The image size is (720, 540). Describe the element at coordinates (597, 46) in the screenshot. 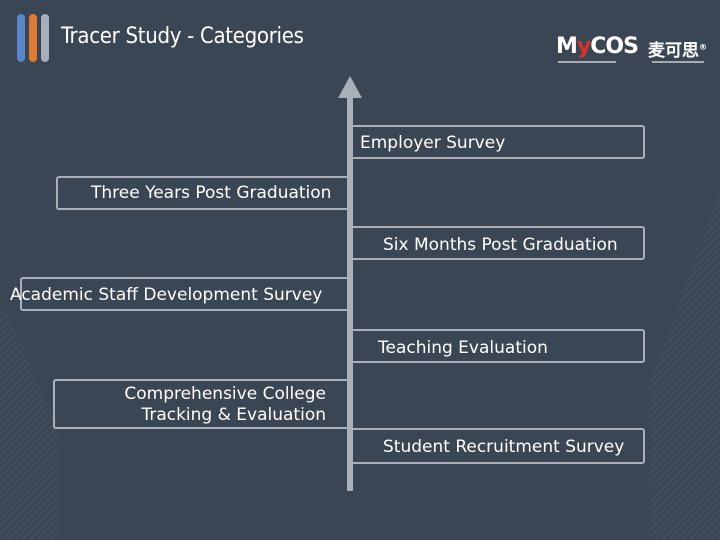

I see `logo-wordmark: MyCOS` at that location.